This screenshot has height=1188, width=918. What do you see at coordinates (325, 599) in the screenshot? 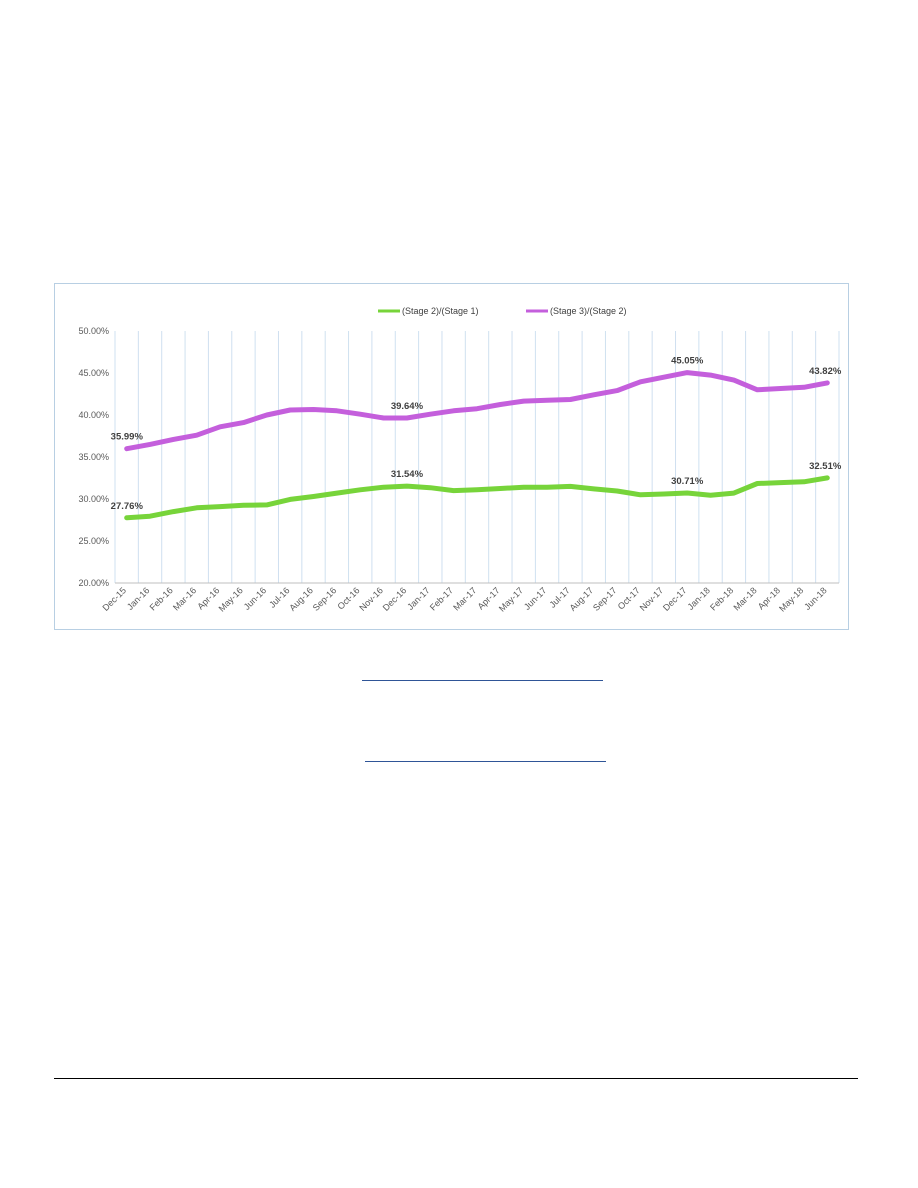
I see `x-tick-label: Sep-16` at bounding box center [325, 599].